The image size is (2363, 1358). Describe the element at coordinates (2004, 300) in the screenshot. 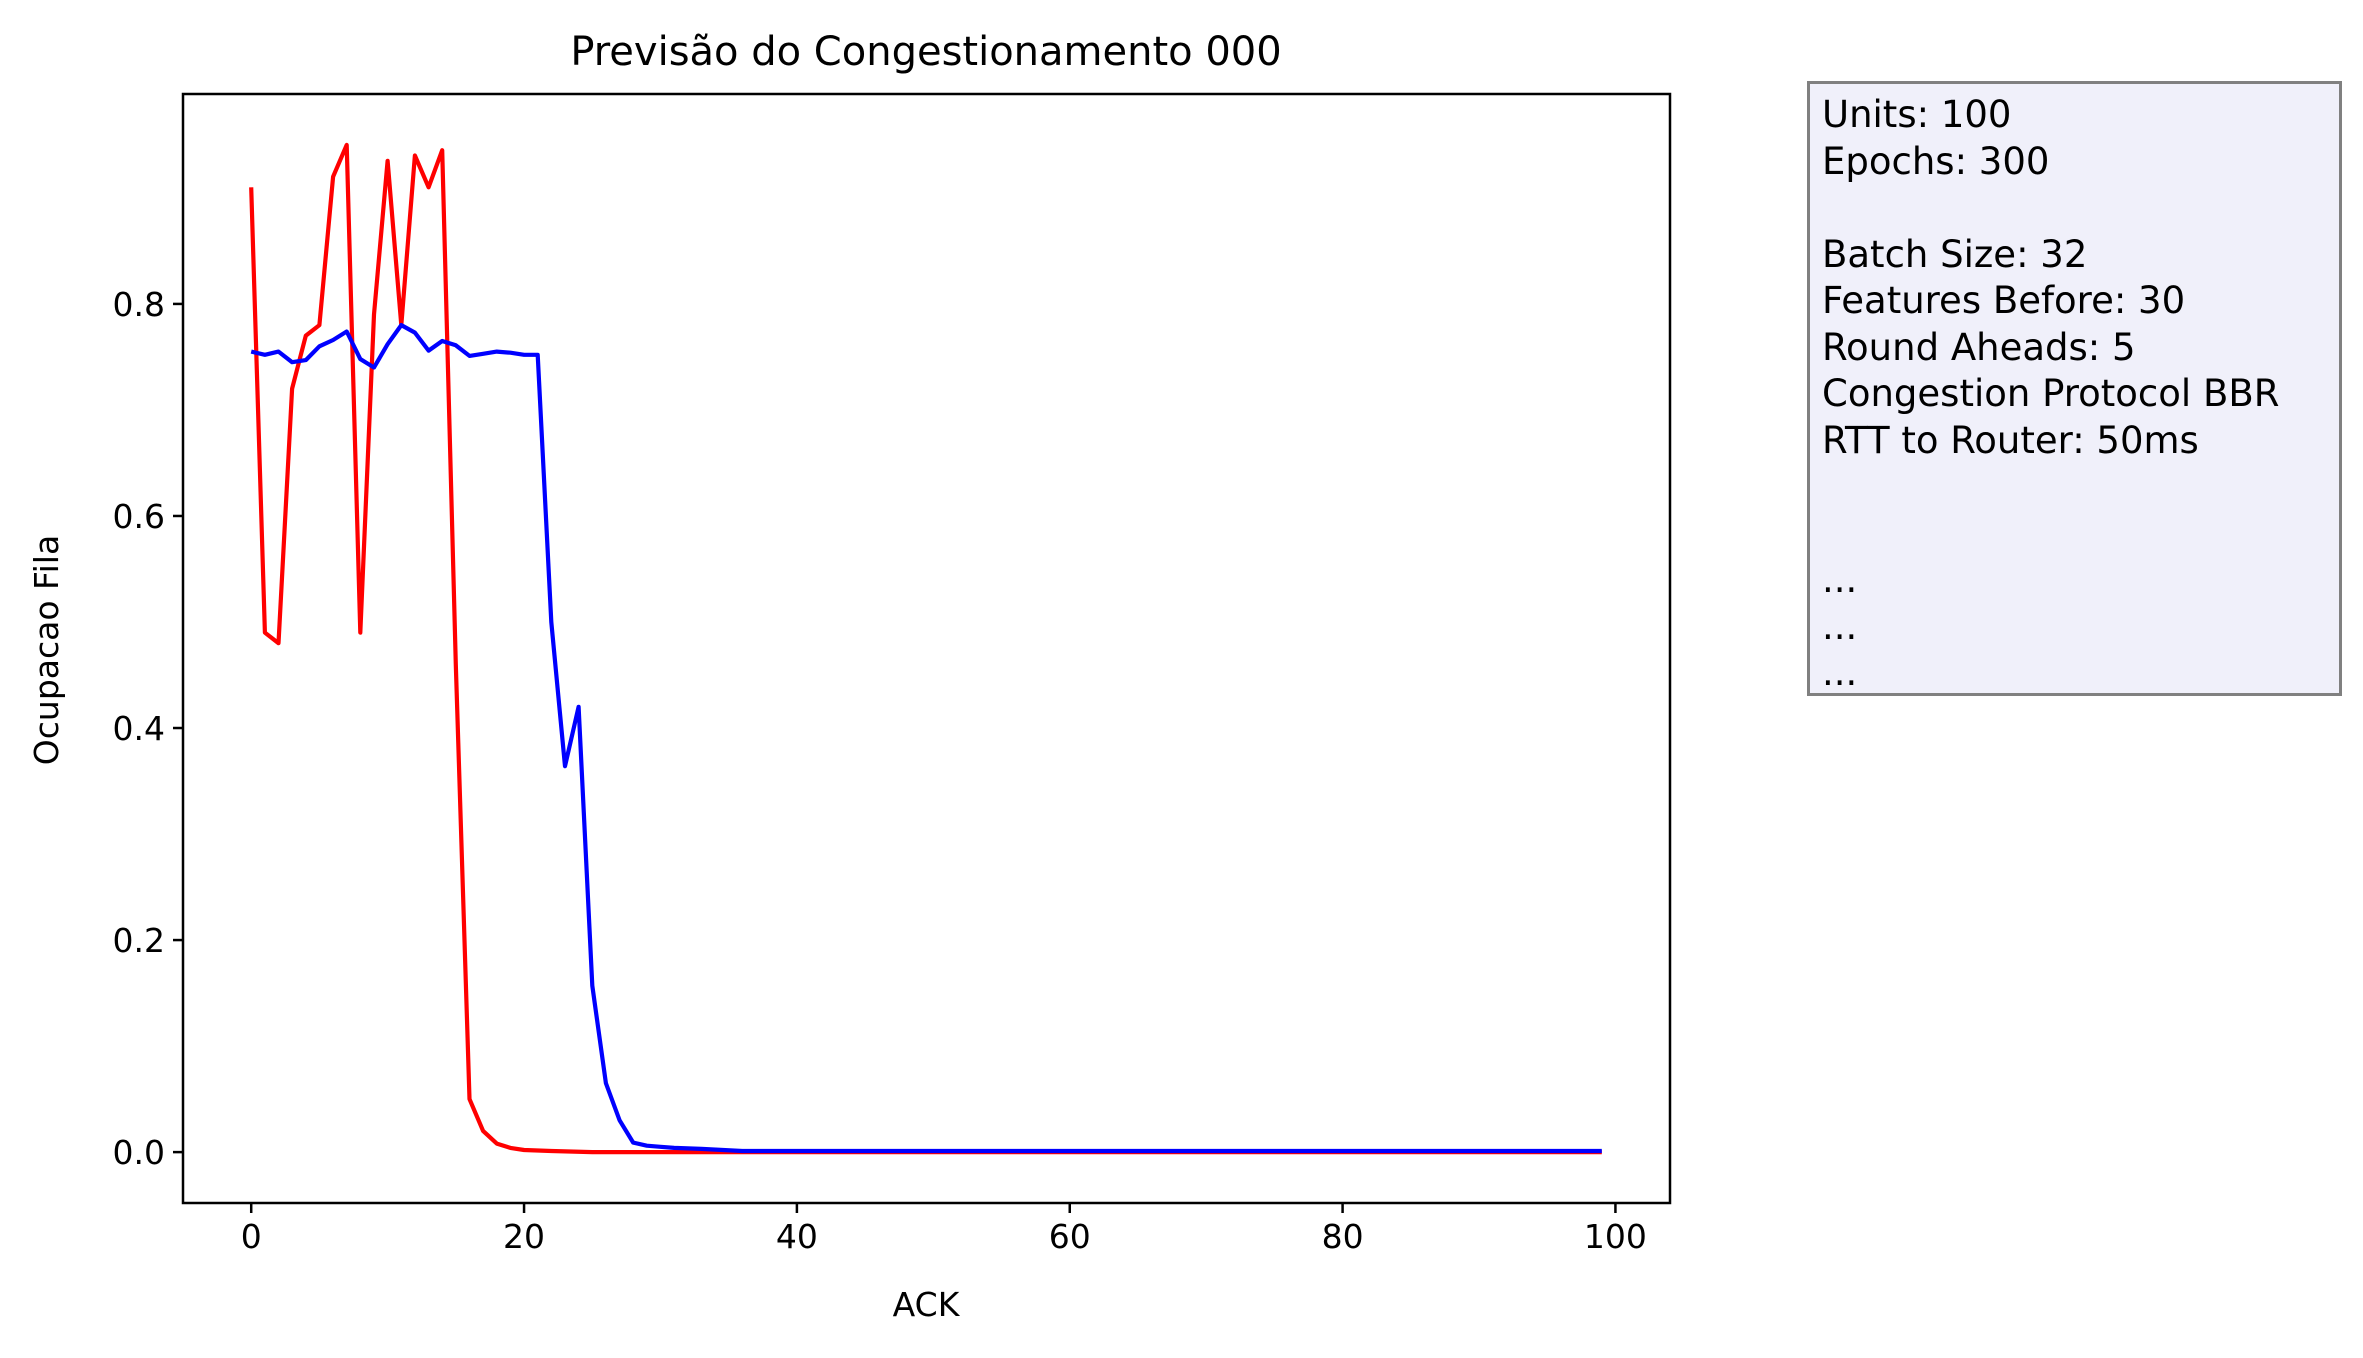

I see `info-line: Features Before: 30` at that location.